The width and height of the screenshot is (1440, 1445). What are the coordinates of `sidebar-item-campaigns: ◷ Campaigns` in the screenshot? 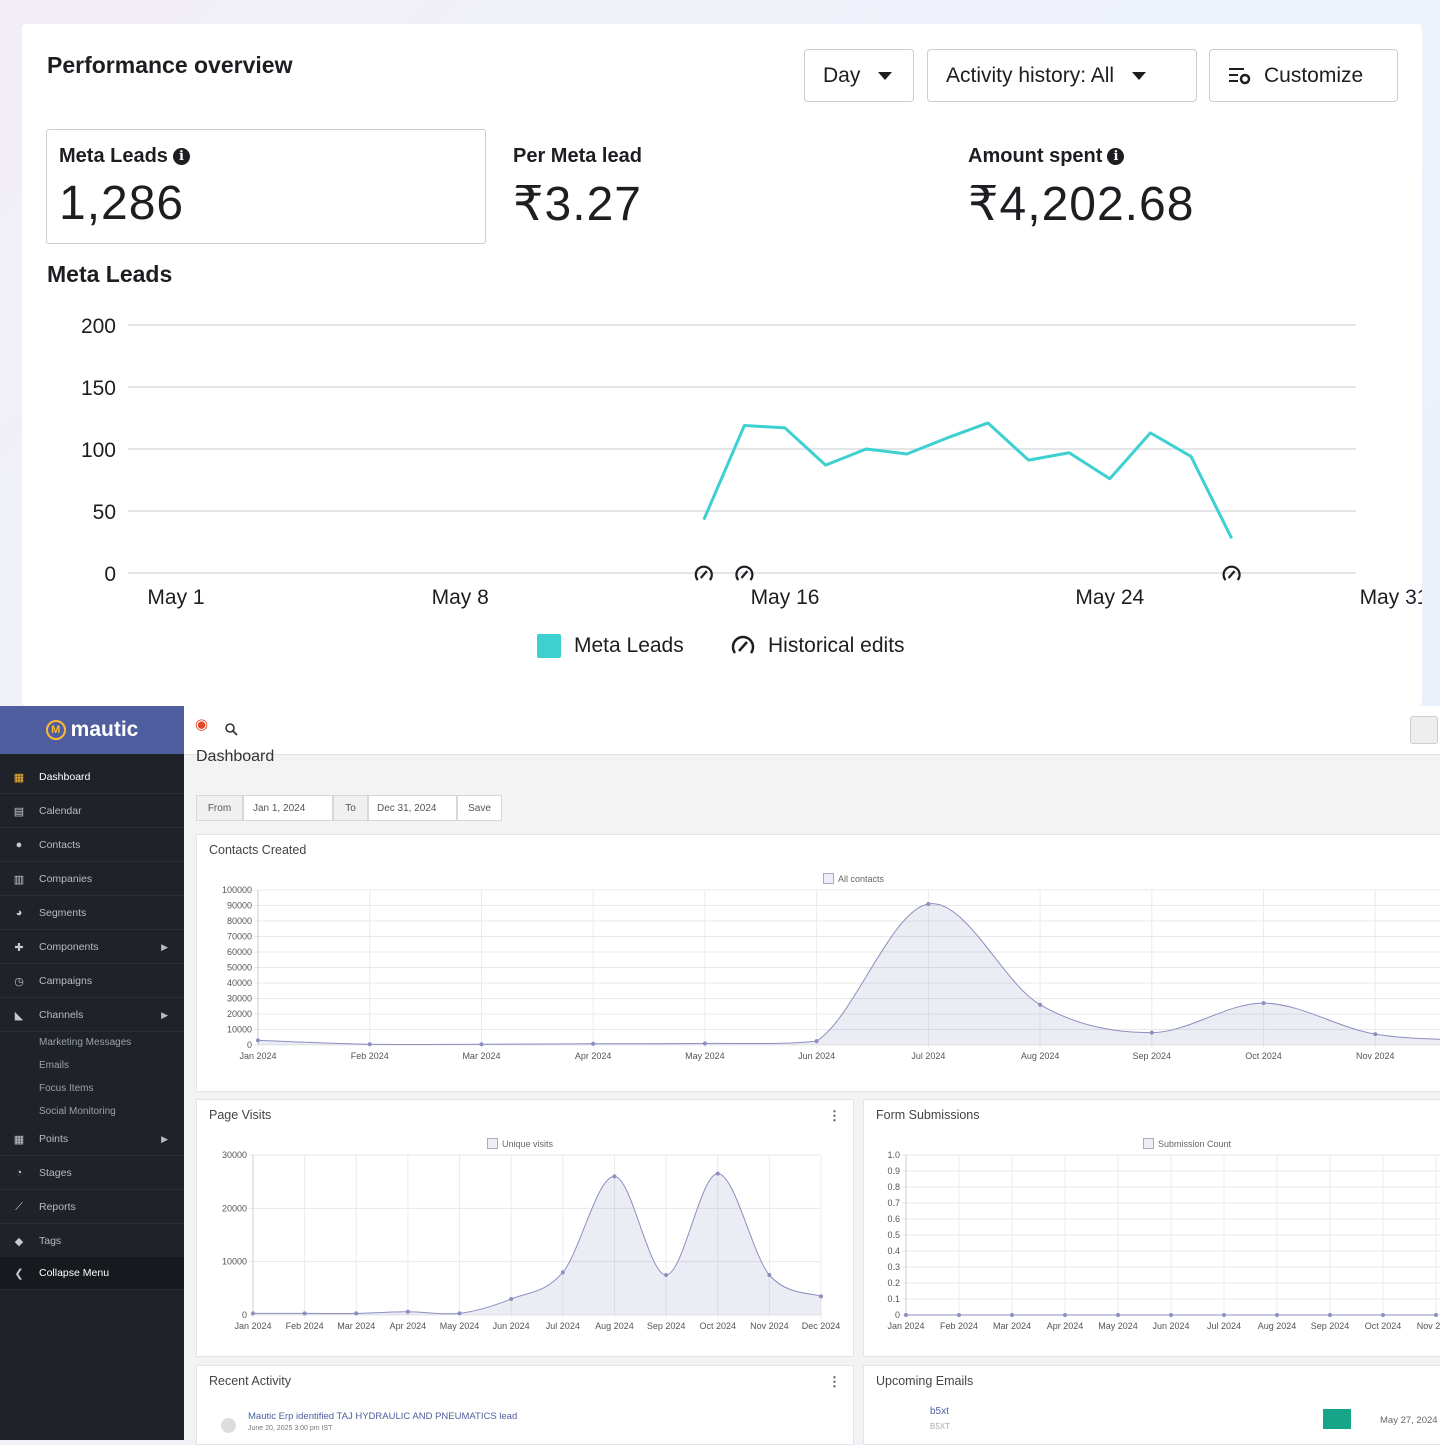 It's located at (92, 981).